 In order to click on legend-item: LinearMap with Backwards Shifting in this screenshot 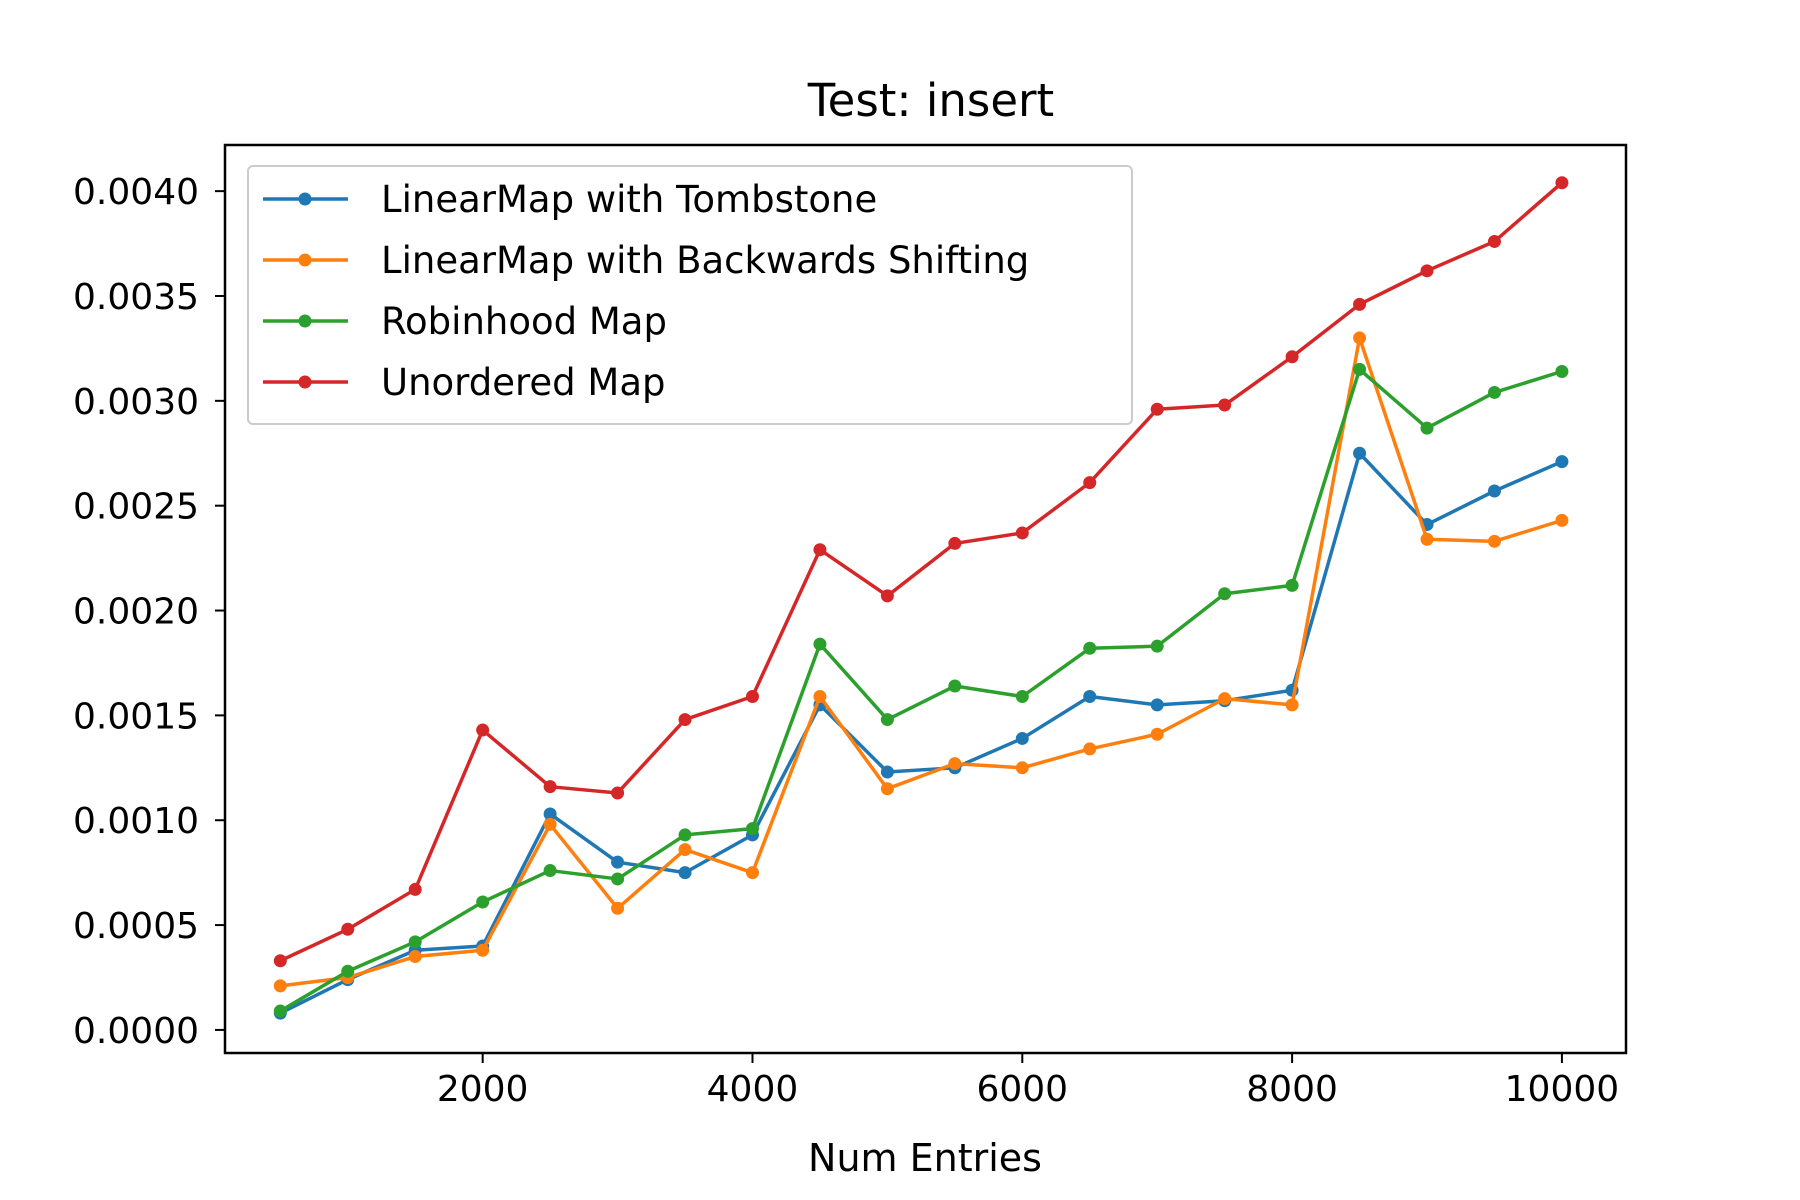, I will do `click(646, 260)`.